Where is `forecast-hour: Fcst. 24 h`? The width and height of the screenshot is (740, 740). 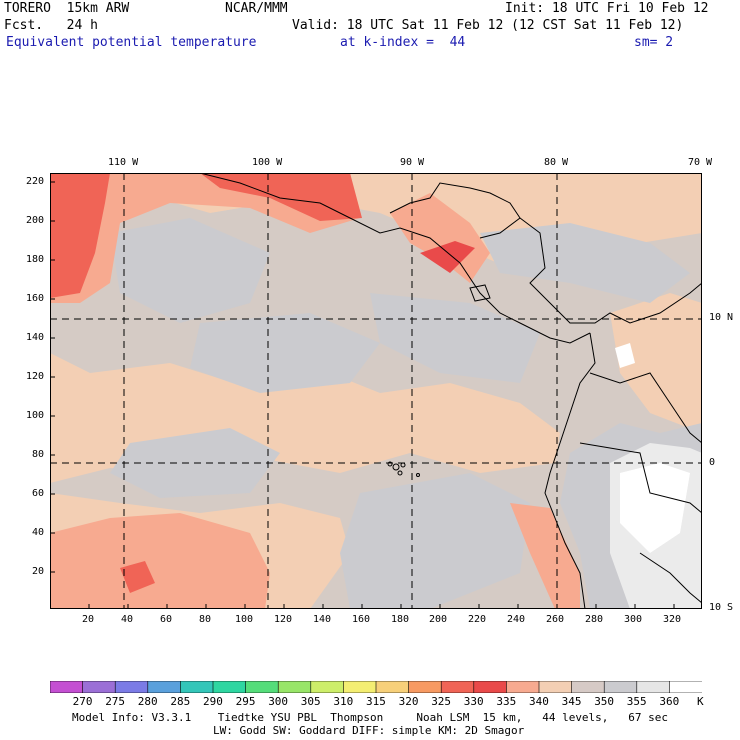 forecast-hour: Fcst. 24 h is located at coordinates (51, 25).